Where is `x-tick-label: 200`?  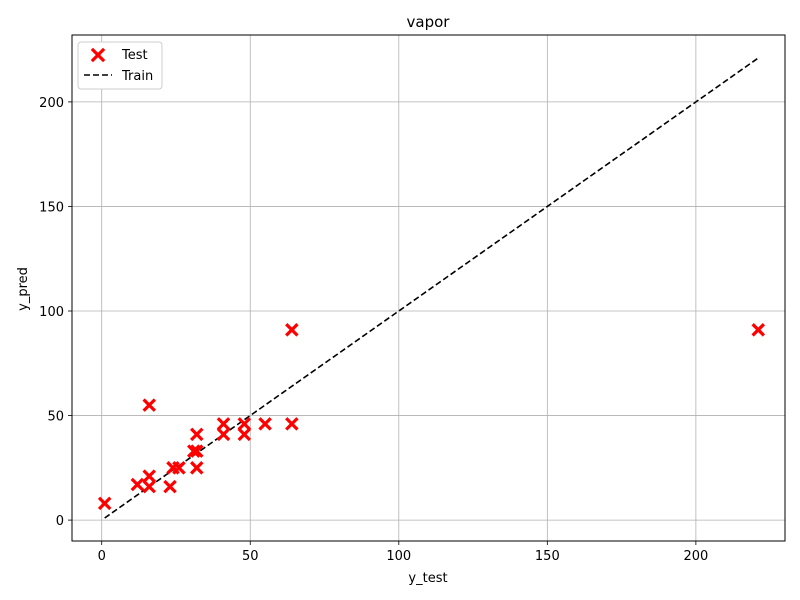 x-tick-label: 200 is located at coordinates (695, 556).